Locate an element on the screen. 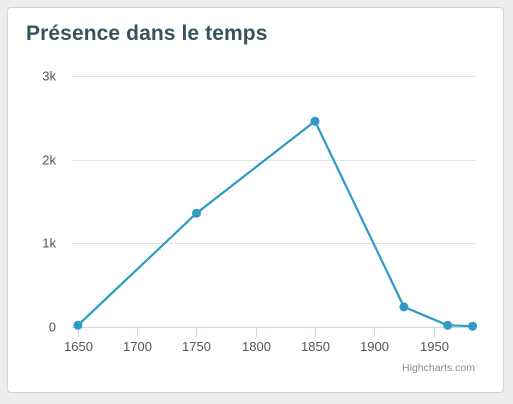 This screenshot has height=404, width=513. chart-title: Présence dans le temps is located at coordinates (147, 33).